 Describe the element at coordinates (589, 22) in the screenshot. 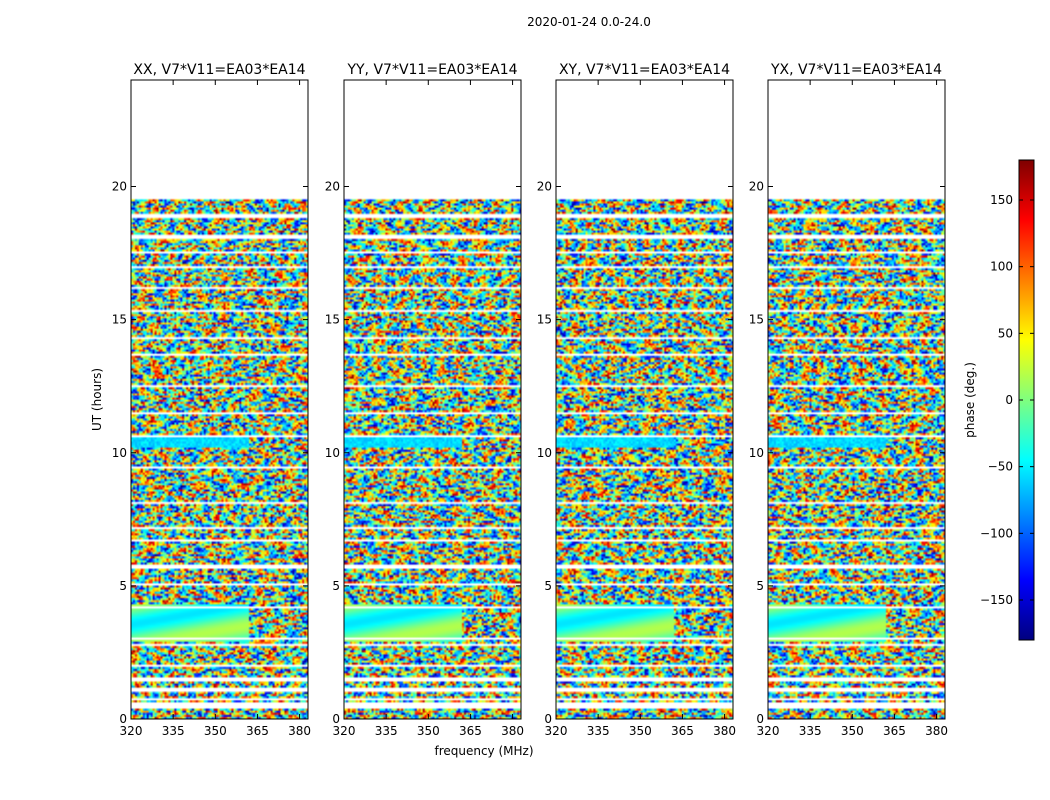

I see `figure-suptitle: 2020-01-24 0.0-24.0` at that location.